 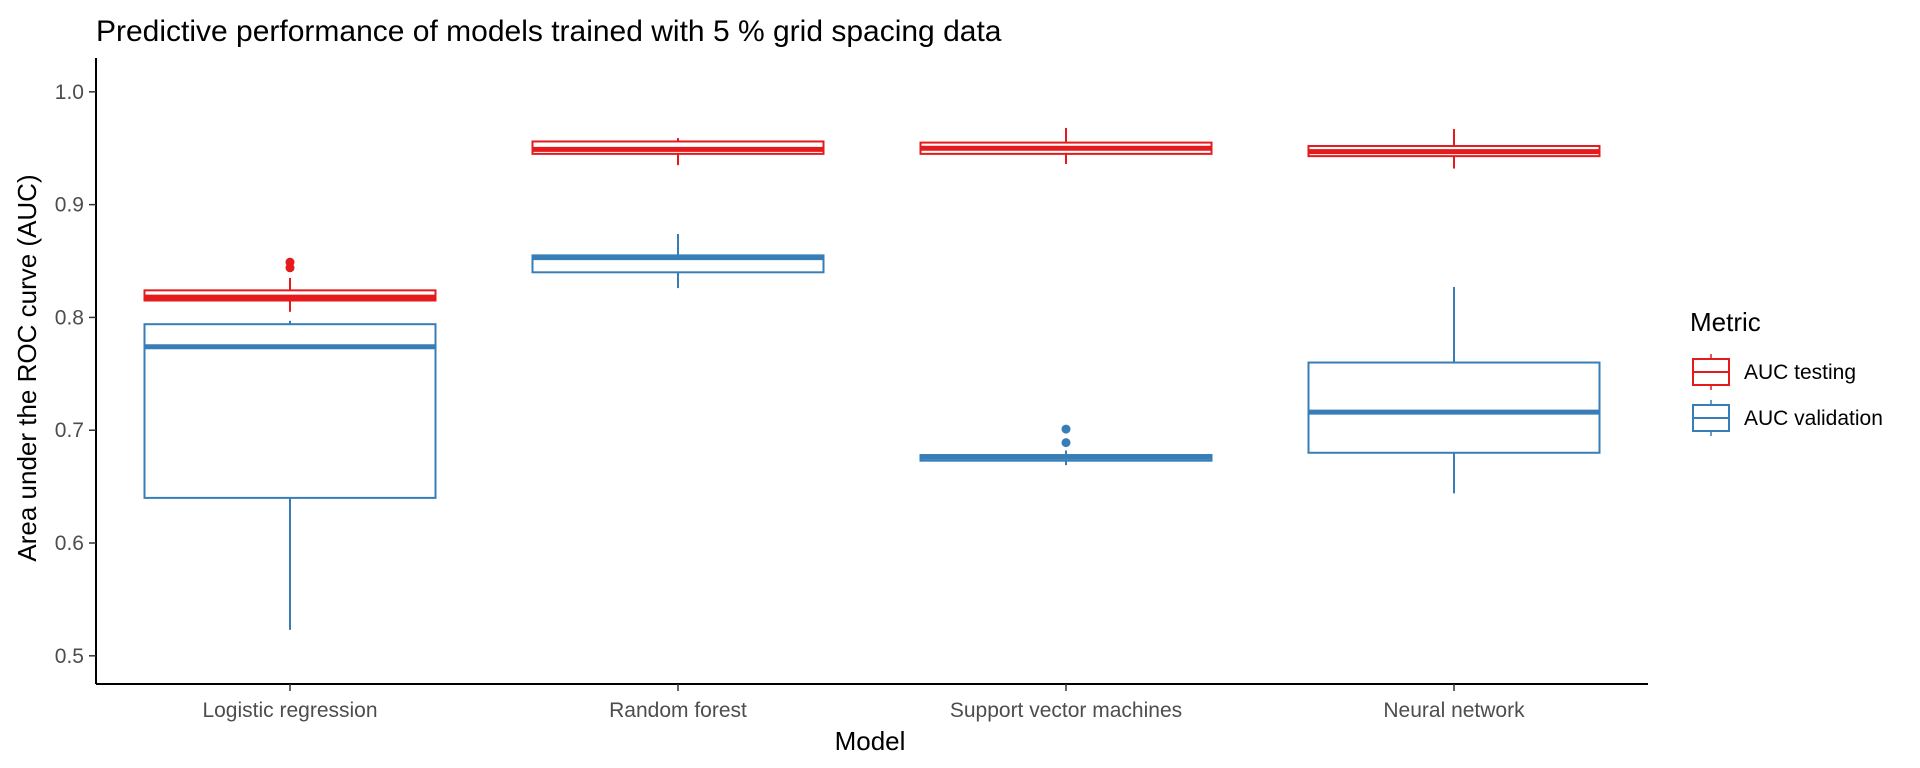 I want to click on y-axis-title: Area under the ROC curve (AUC), so click(x=27, y=367).